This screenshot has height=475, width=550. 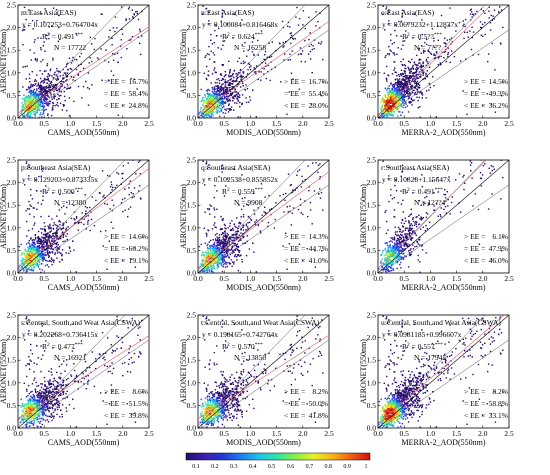 What do you see at coordinates (294, 260) in the screenshot?
I see `ee-below-label: < EE =` at bounding box center [294, 260].